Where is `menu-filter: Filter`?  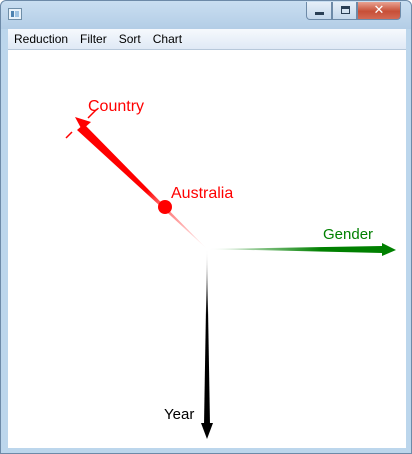 menu-filter: Filter is located at coordinates (93, 39).